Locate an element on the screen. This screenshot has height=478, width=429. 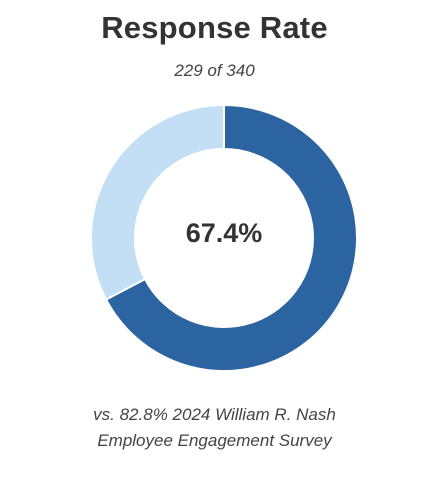
donut-slice-not-responded is located at coordinates (157, 202).